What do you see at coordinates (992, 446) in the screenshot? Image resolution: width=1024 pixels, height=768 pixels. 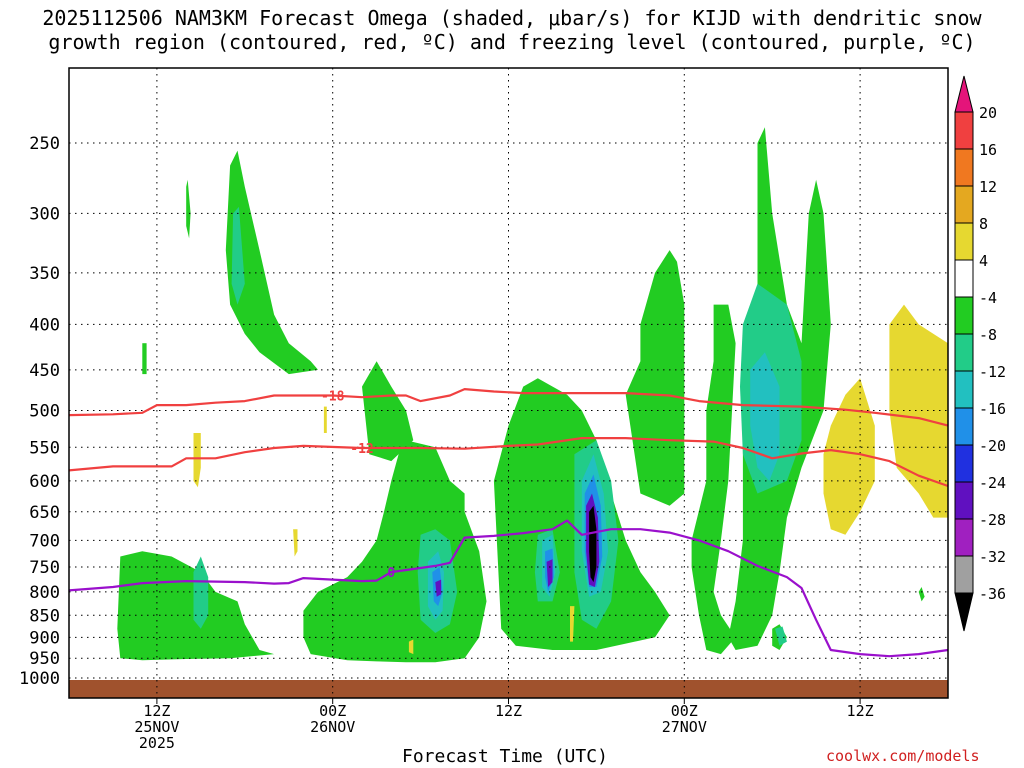 I see `colorbar-label-9: -20` at bounding box center [992, 446].